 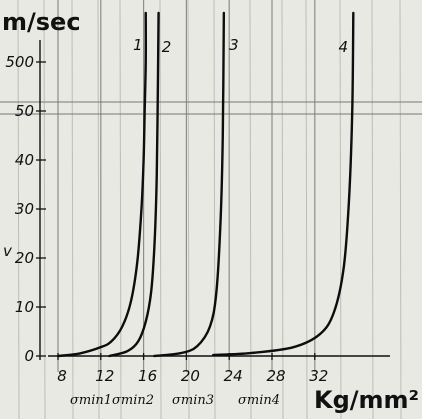 What do you see at coordinates (24, 111) in the screenshot?
I see `y-tick-label: 50` at bounding box center [24, 111].